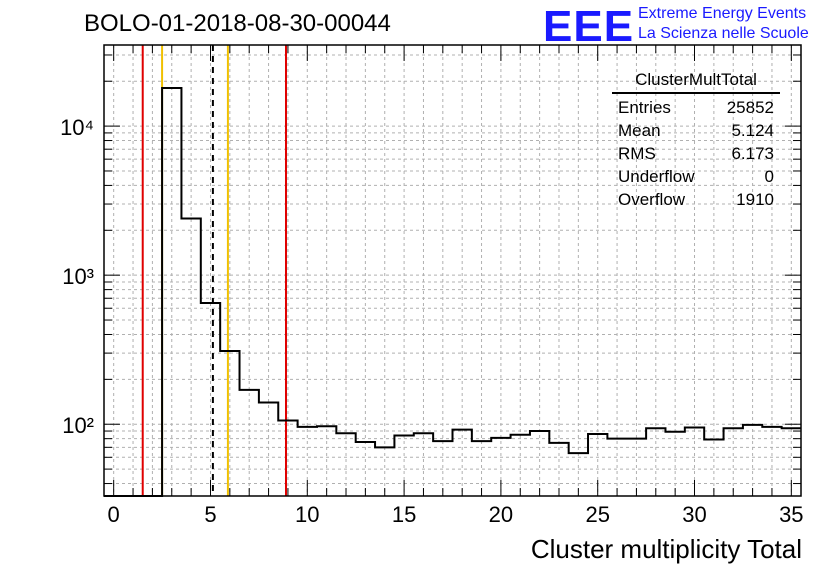 The width and height of the screenshot is (836, 572). I want to click on logo-line-2: La Scienza nelle Scuole, so click(723, 33).